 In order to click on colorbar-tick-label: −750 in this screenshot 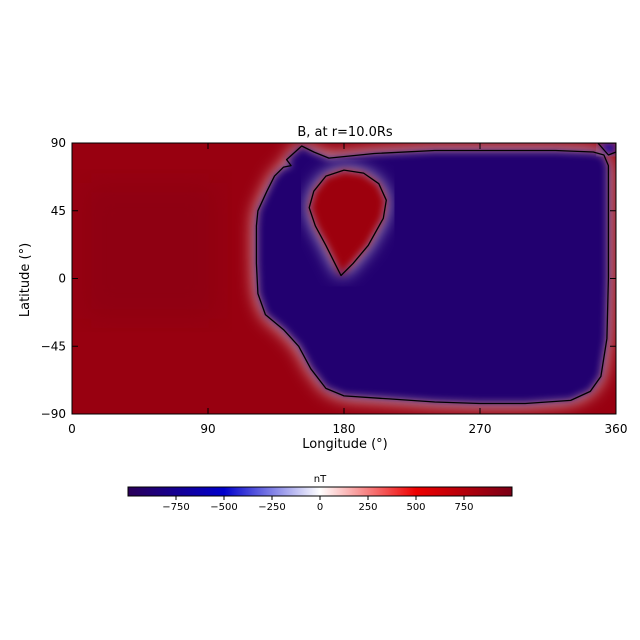, I will do `click(175, 507)`.